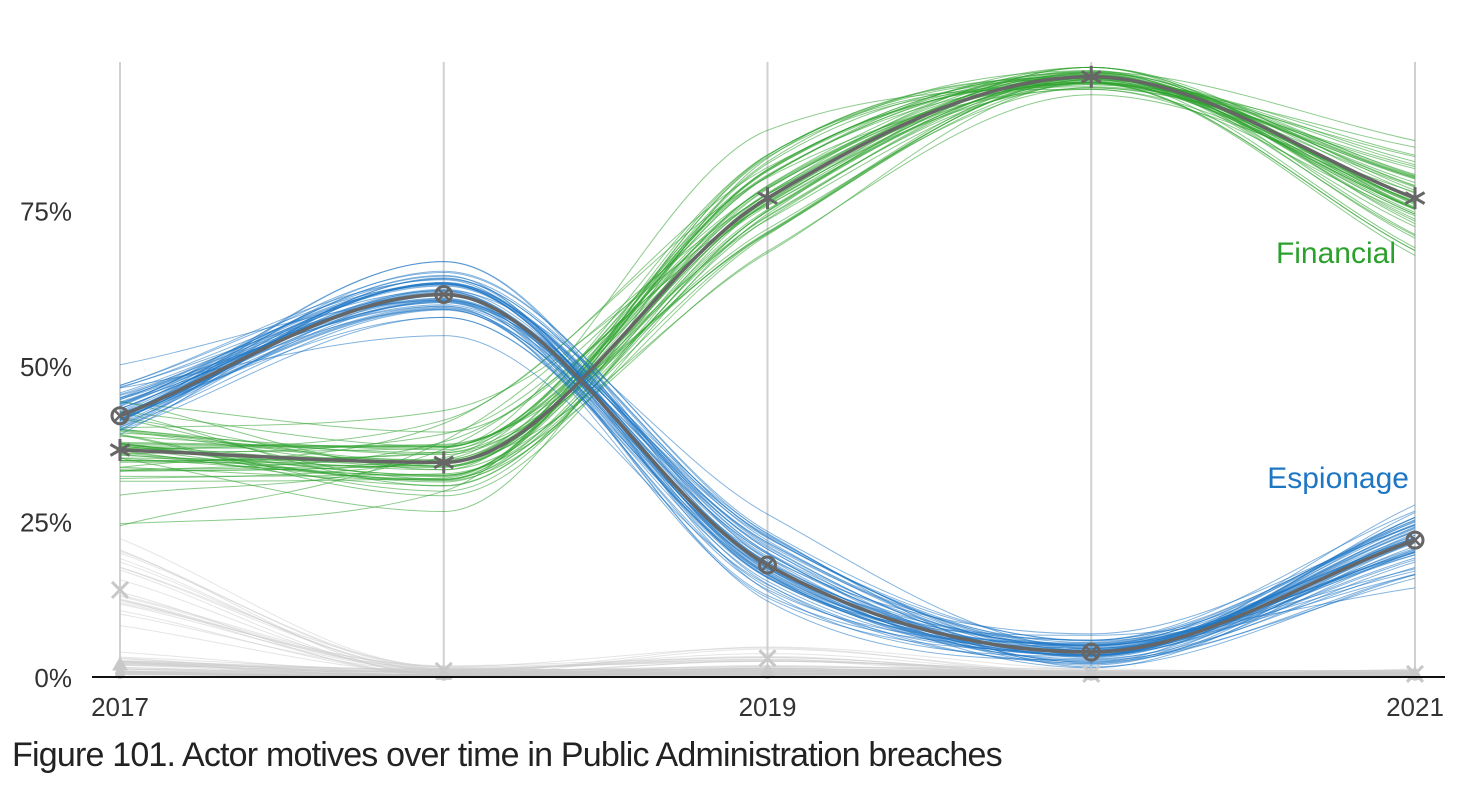 This screenshot has width=1476, height=800. I want to click on series-labels: Financial Espionage, so click(1338, 366).